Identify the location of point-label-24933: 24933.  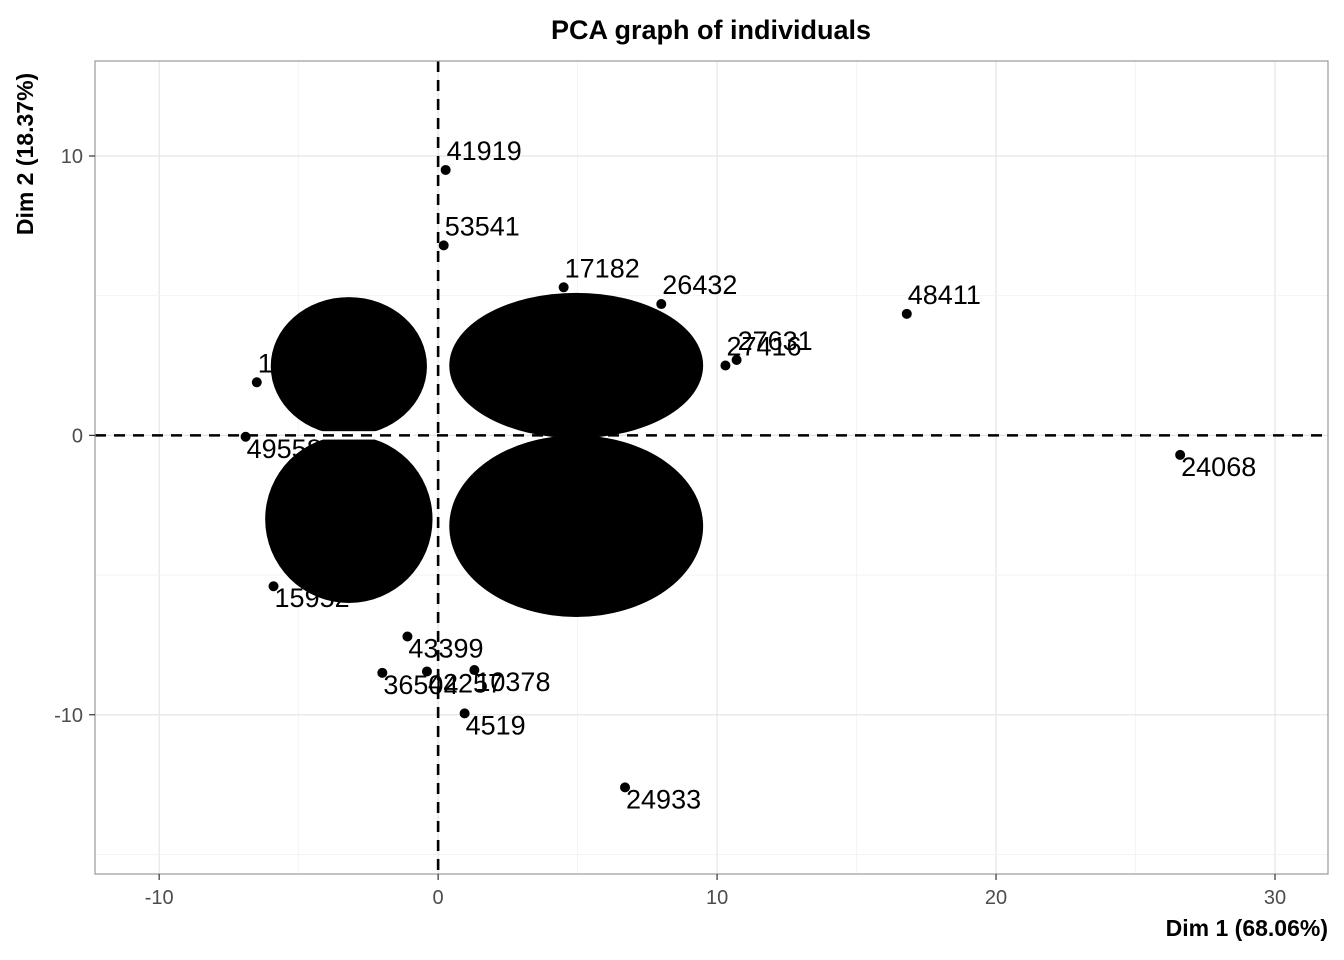
(663, 799).